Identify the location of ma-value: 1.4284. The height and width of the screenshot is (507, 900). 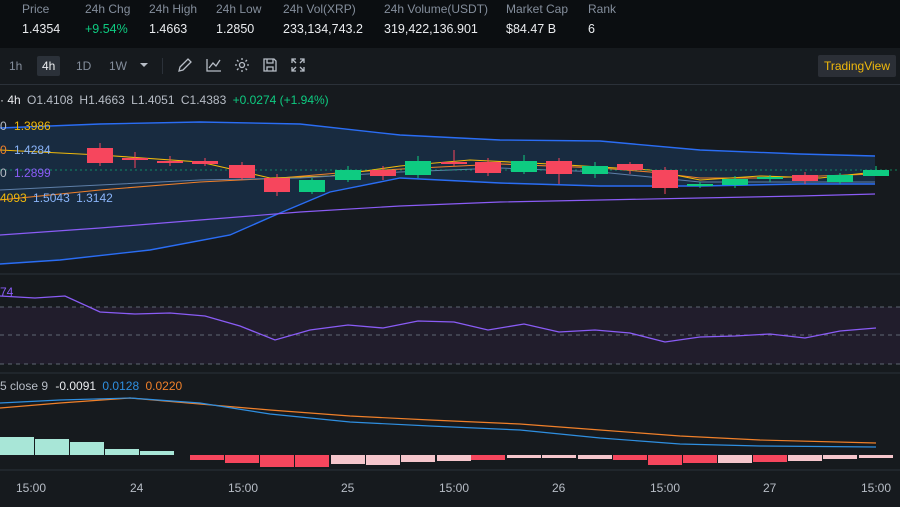
(32, 150).